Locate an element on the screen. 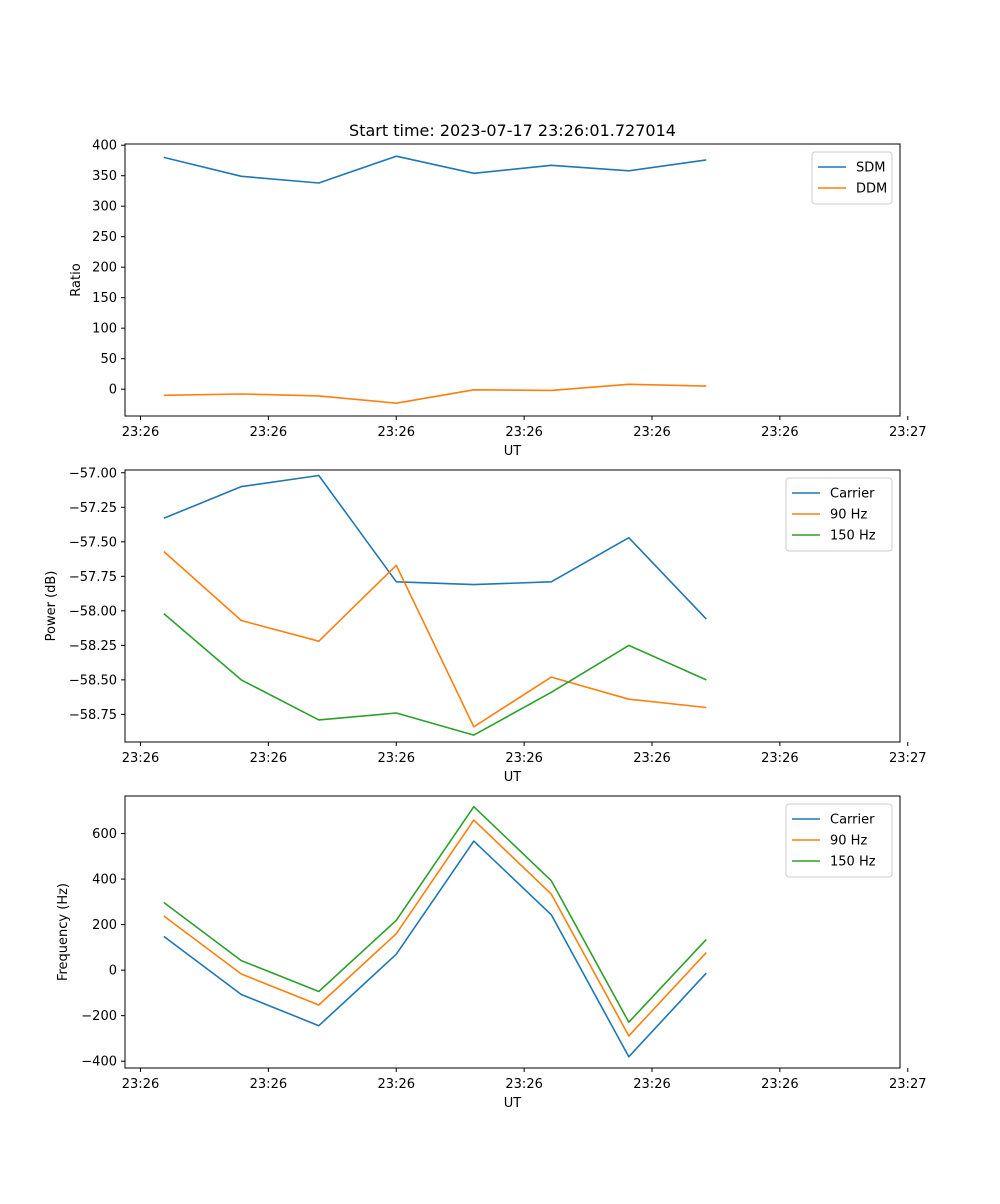 This screenshot has width=1000, height=1204. y-tick-label: −57.00 is located at coordinates (93, 473).